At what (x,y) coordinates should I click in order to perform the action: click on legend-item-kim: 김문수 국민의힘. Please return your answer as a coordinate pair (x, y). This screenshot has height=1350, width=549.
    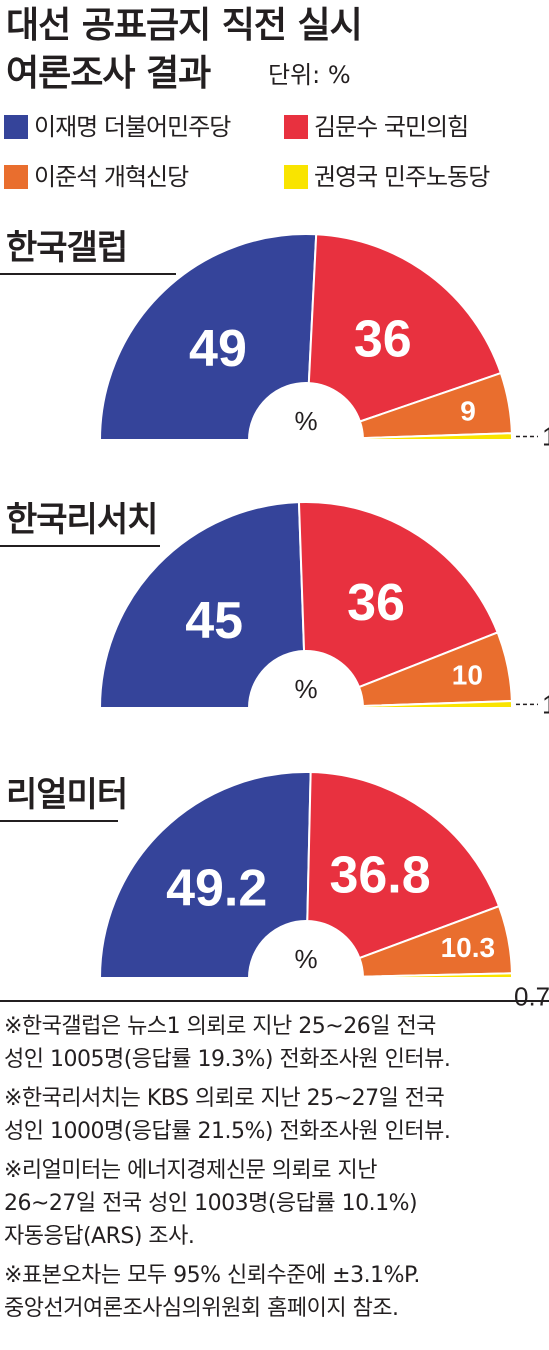
    Looking at the image, I should click on (376, 127).